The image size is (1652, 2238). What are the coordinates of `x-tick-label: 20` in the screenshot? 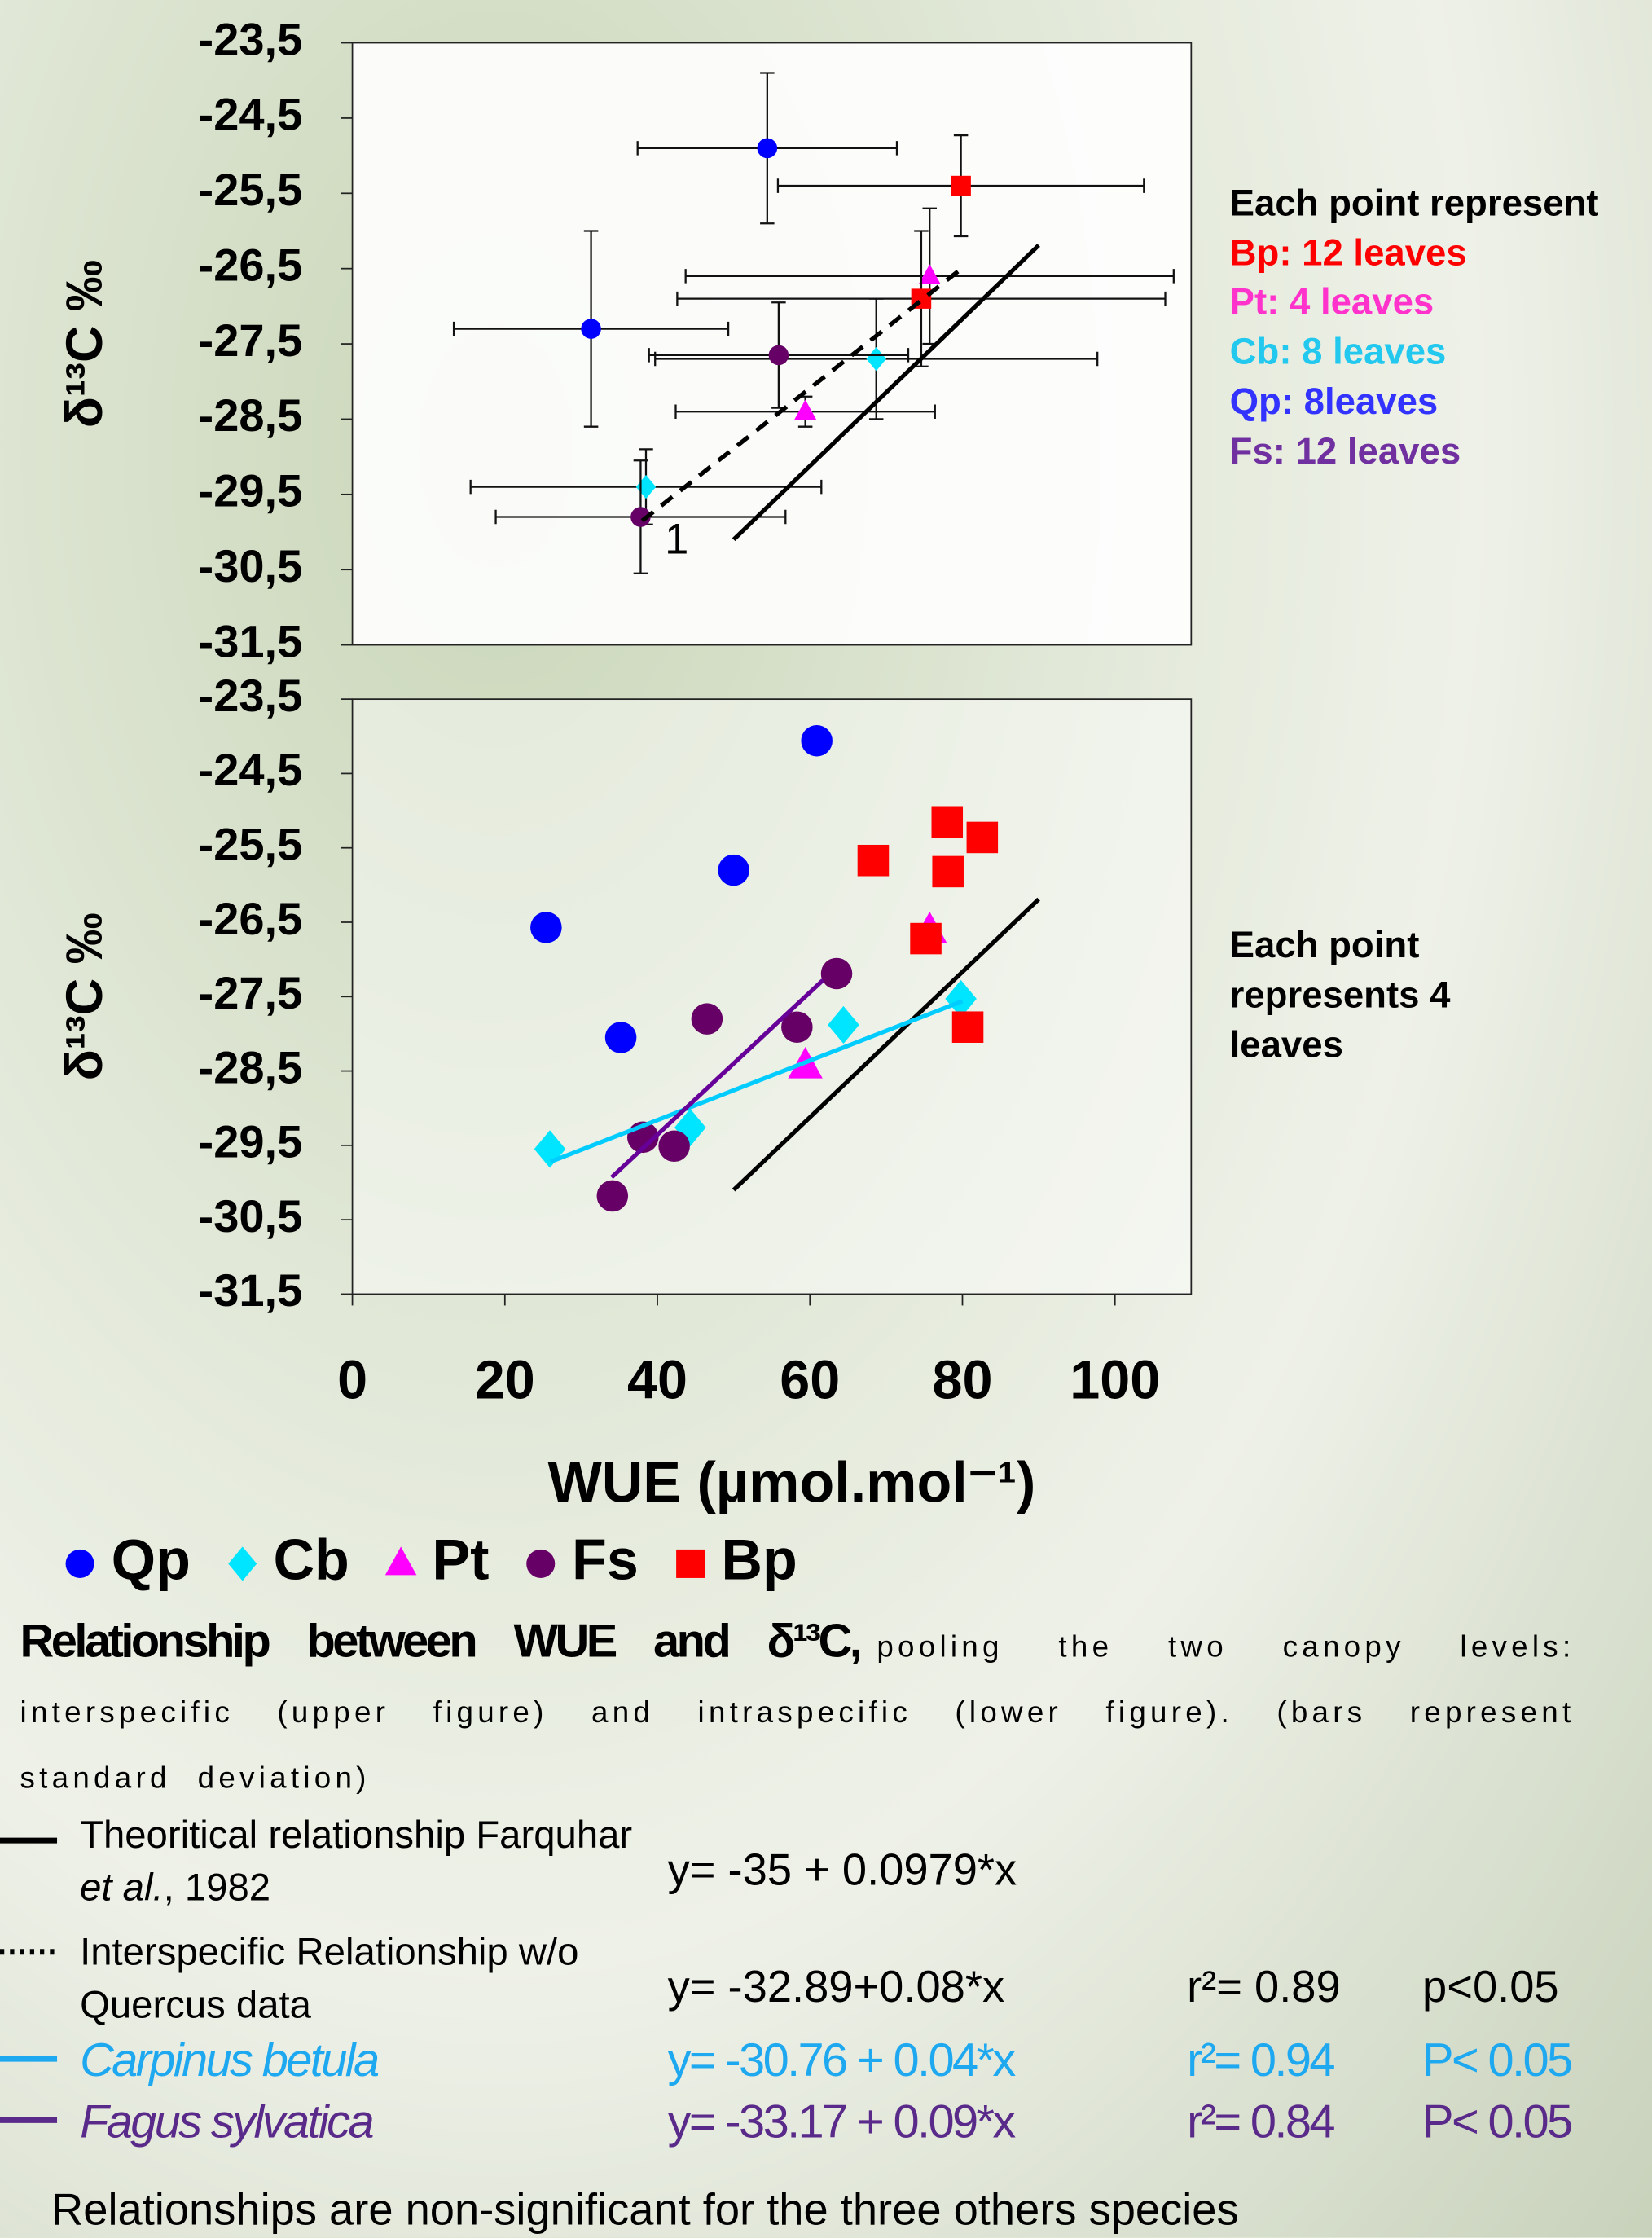 It's located at (505, 1380).